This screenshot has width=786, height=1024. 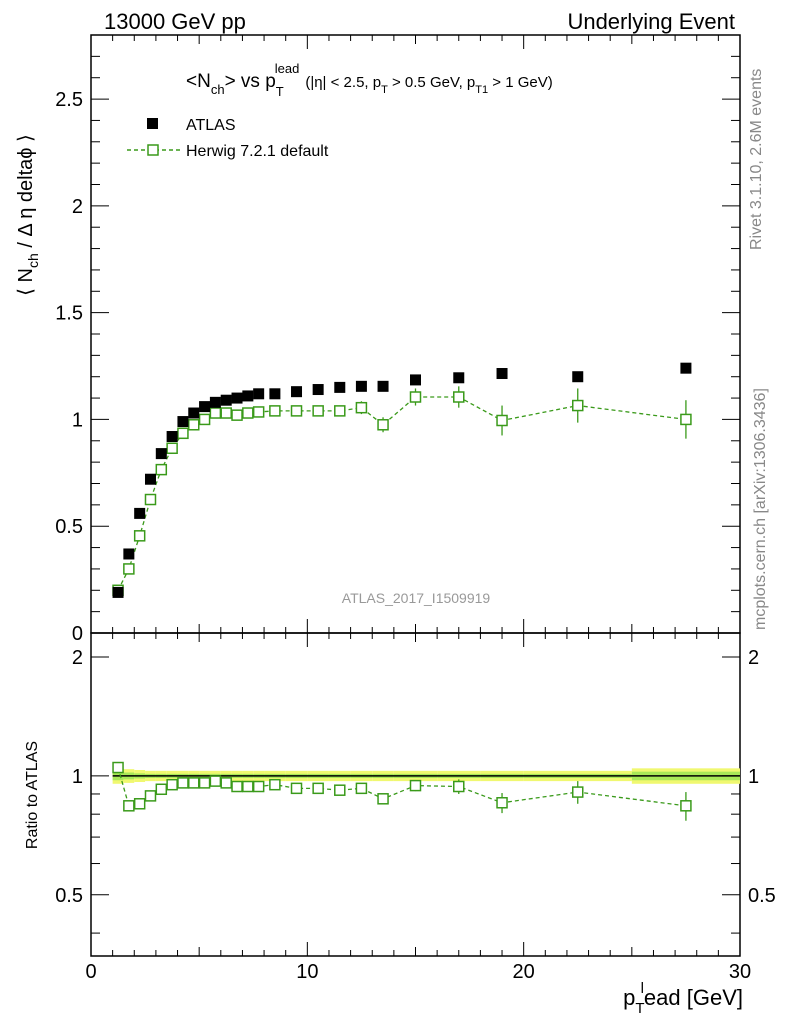 I want to click on legend-label-atlas: ATLAS, so click(x=211, y=125).